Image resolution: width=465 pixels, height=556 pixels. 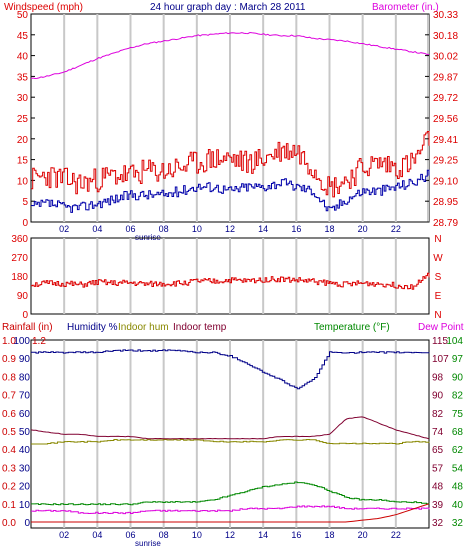 I want to click on rain-tick-label: 0.0, so click(x=9, y=523).